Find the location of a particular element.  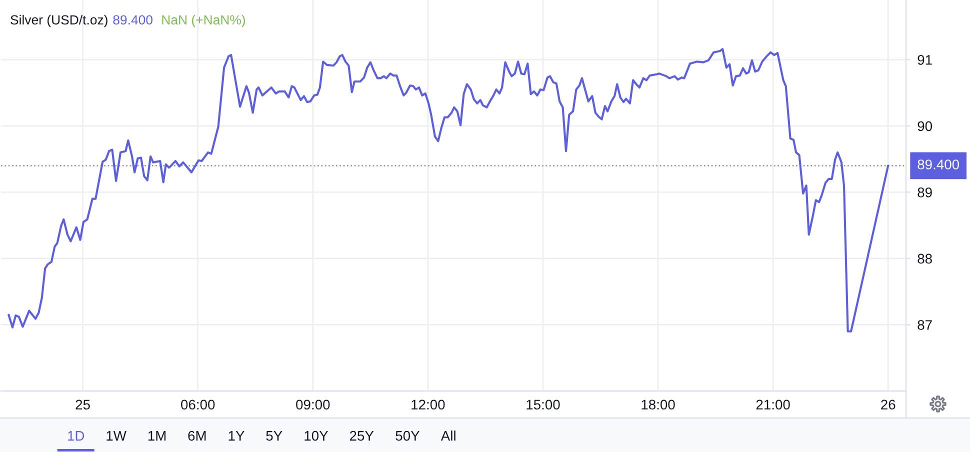

text: 10Y is located at coordinates (316, 435).